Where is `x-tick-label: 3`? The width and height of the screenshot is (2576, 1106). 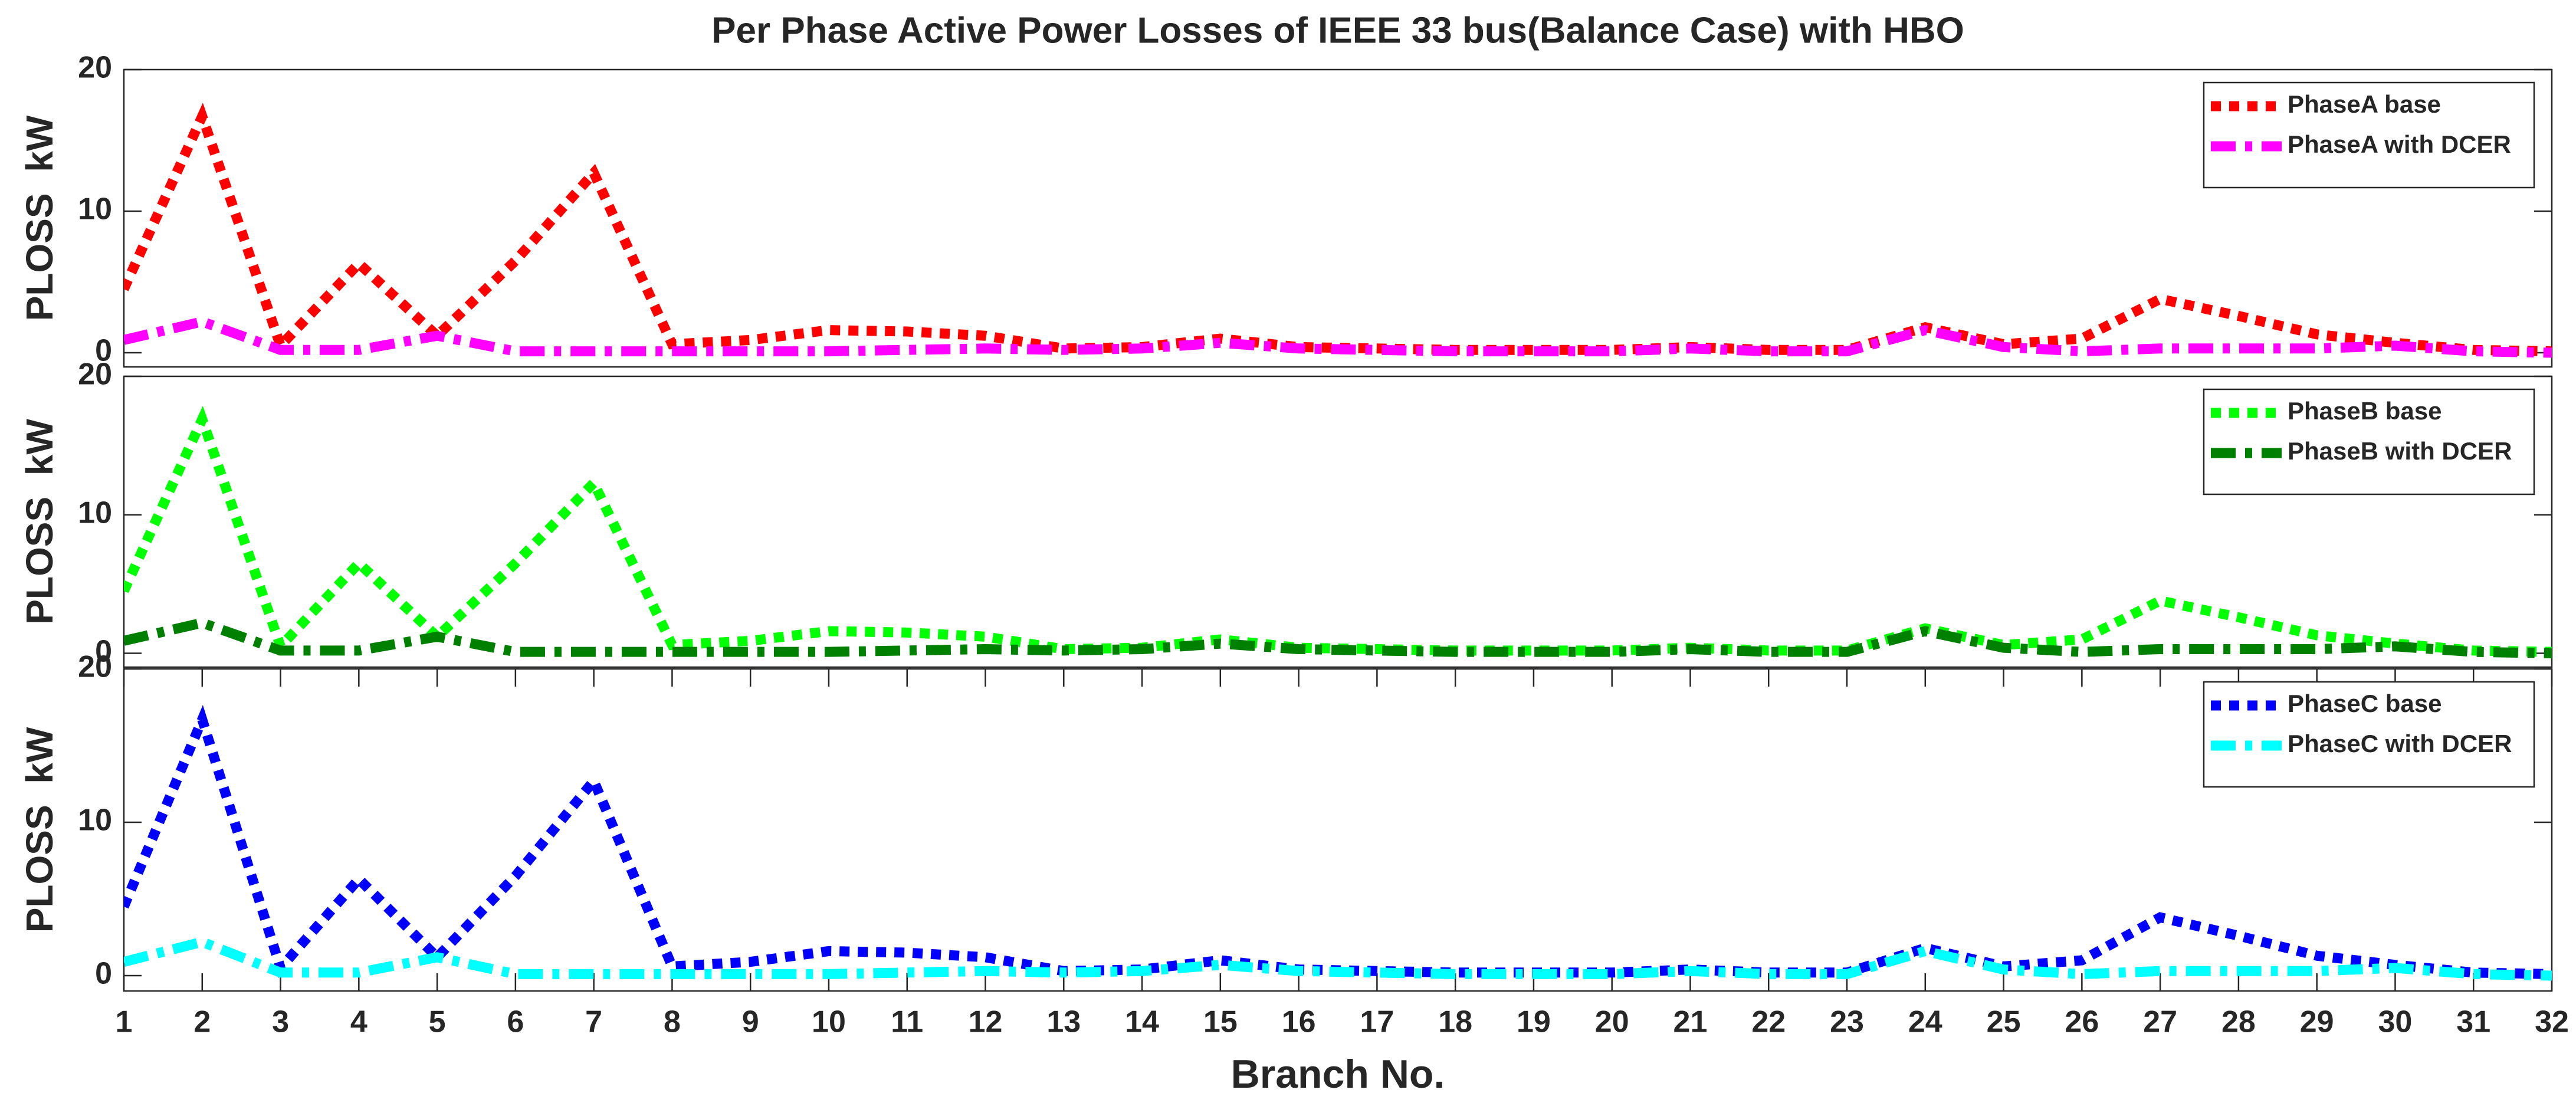
x-tick-label: 3 is located at coordinates (280, 1022).